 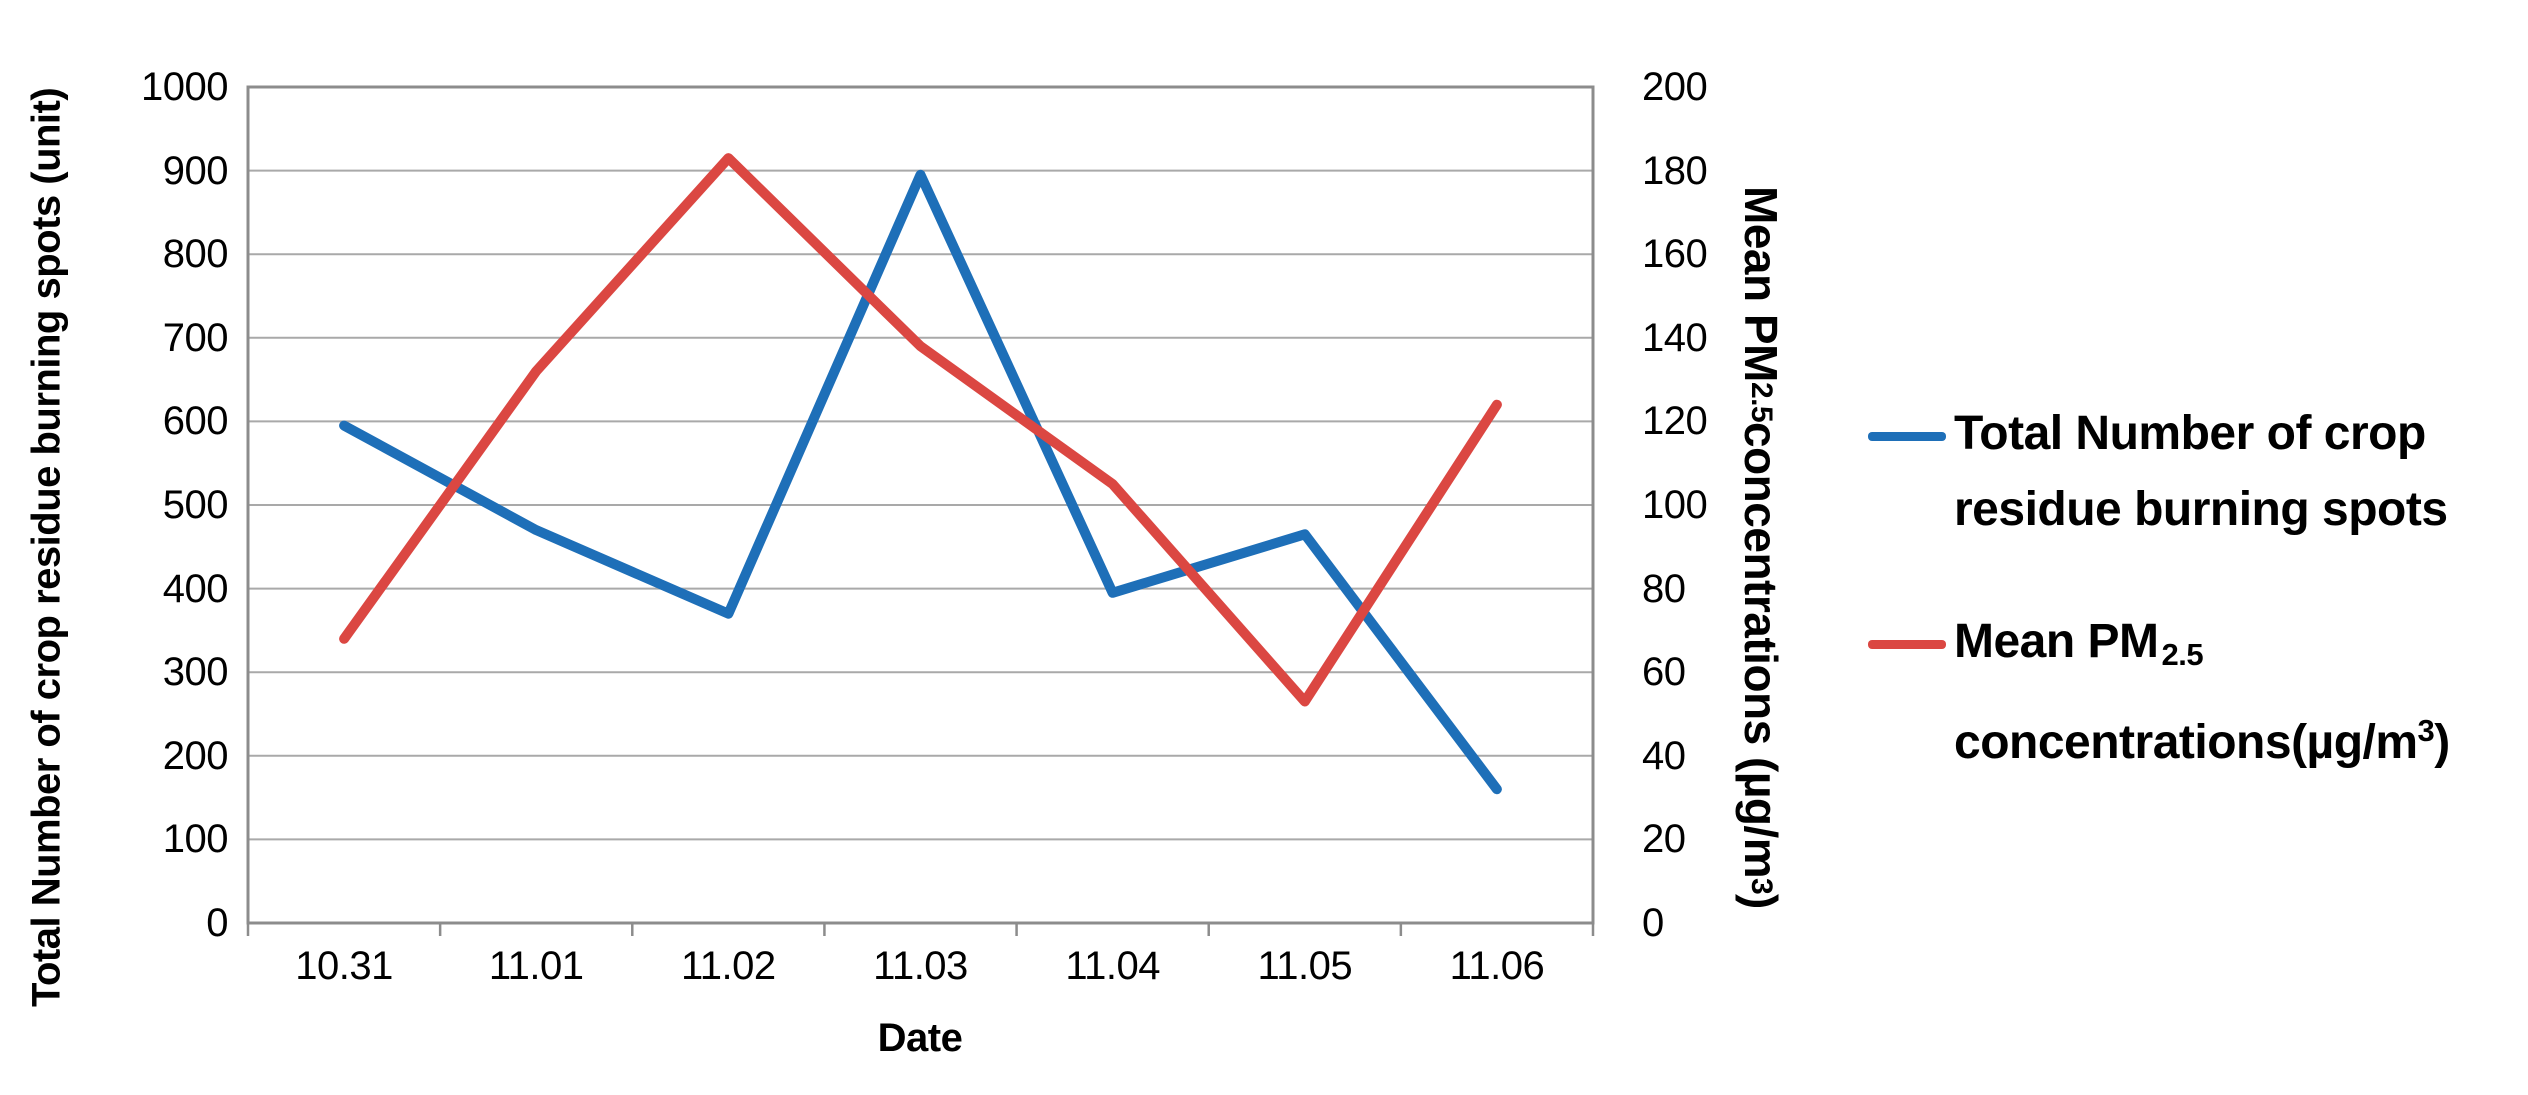 What do you see at coordinates (920, 966) in the screenshot?
I see `x-tick-label: 11.03` at bounding box center [920, 966].